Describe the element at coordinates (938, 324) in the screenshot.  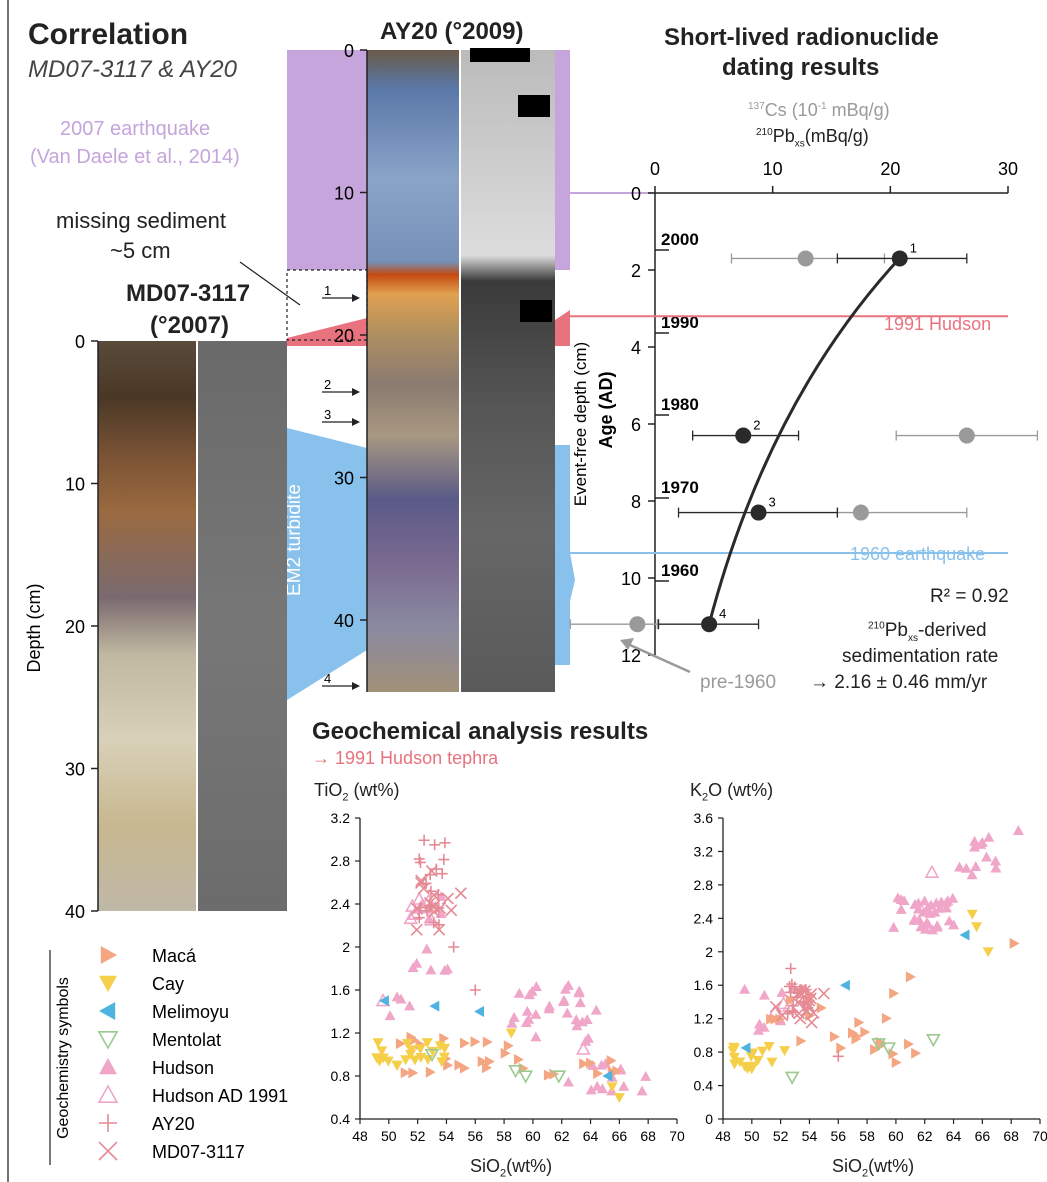
I see `hudson-1991-label: 1991 Hudson` at that location.